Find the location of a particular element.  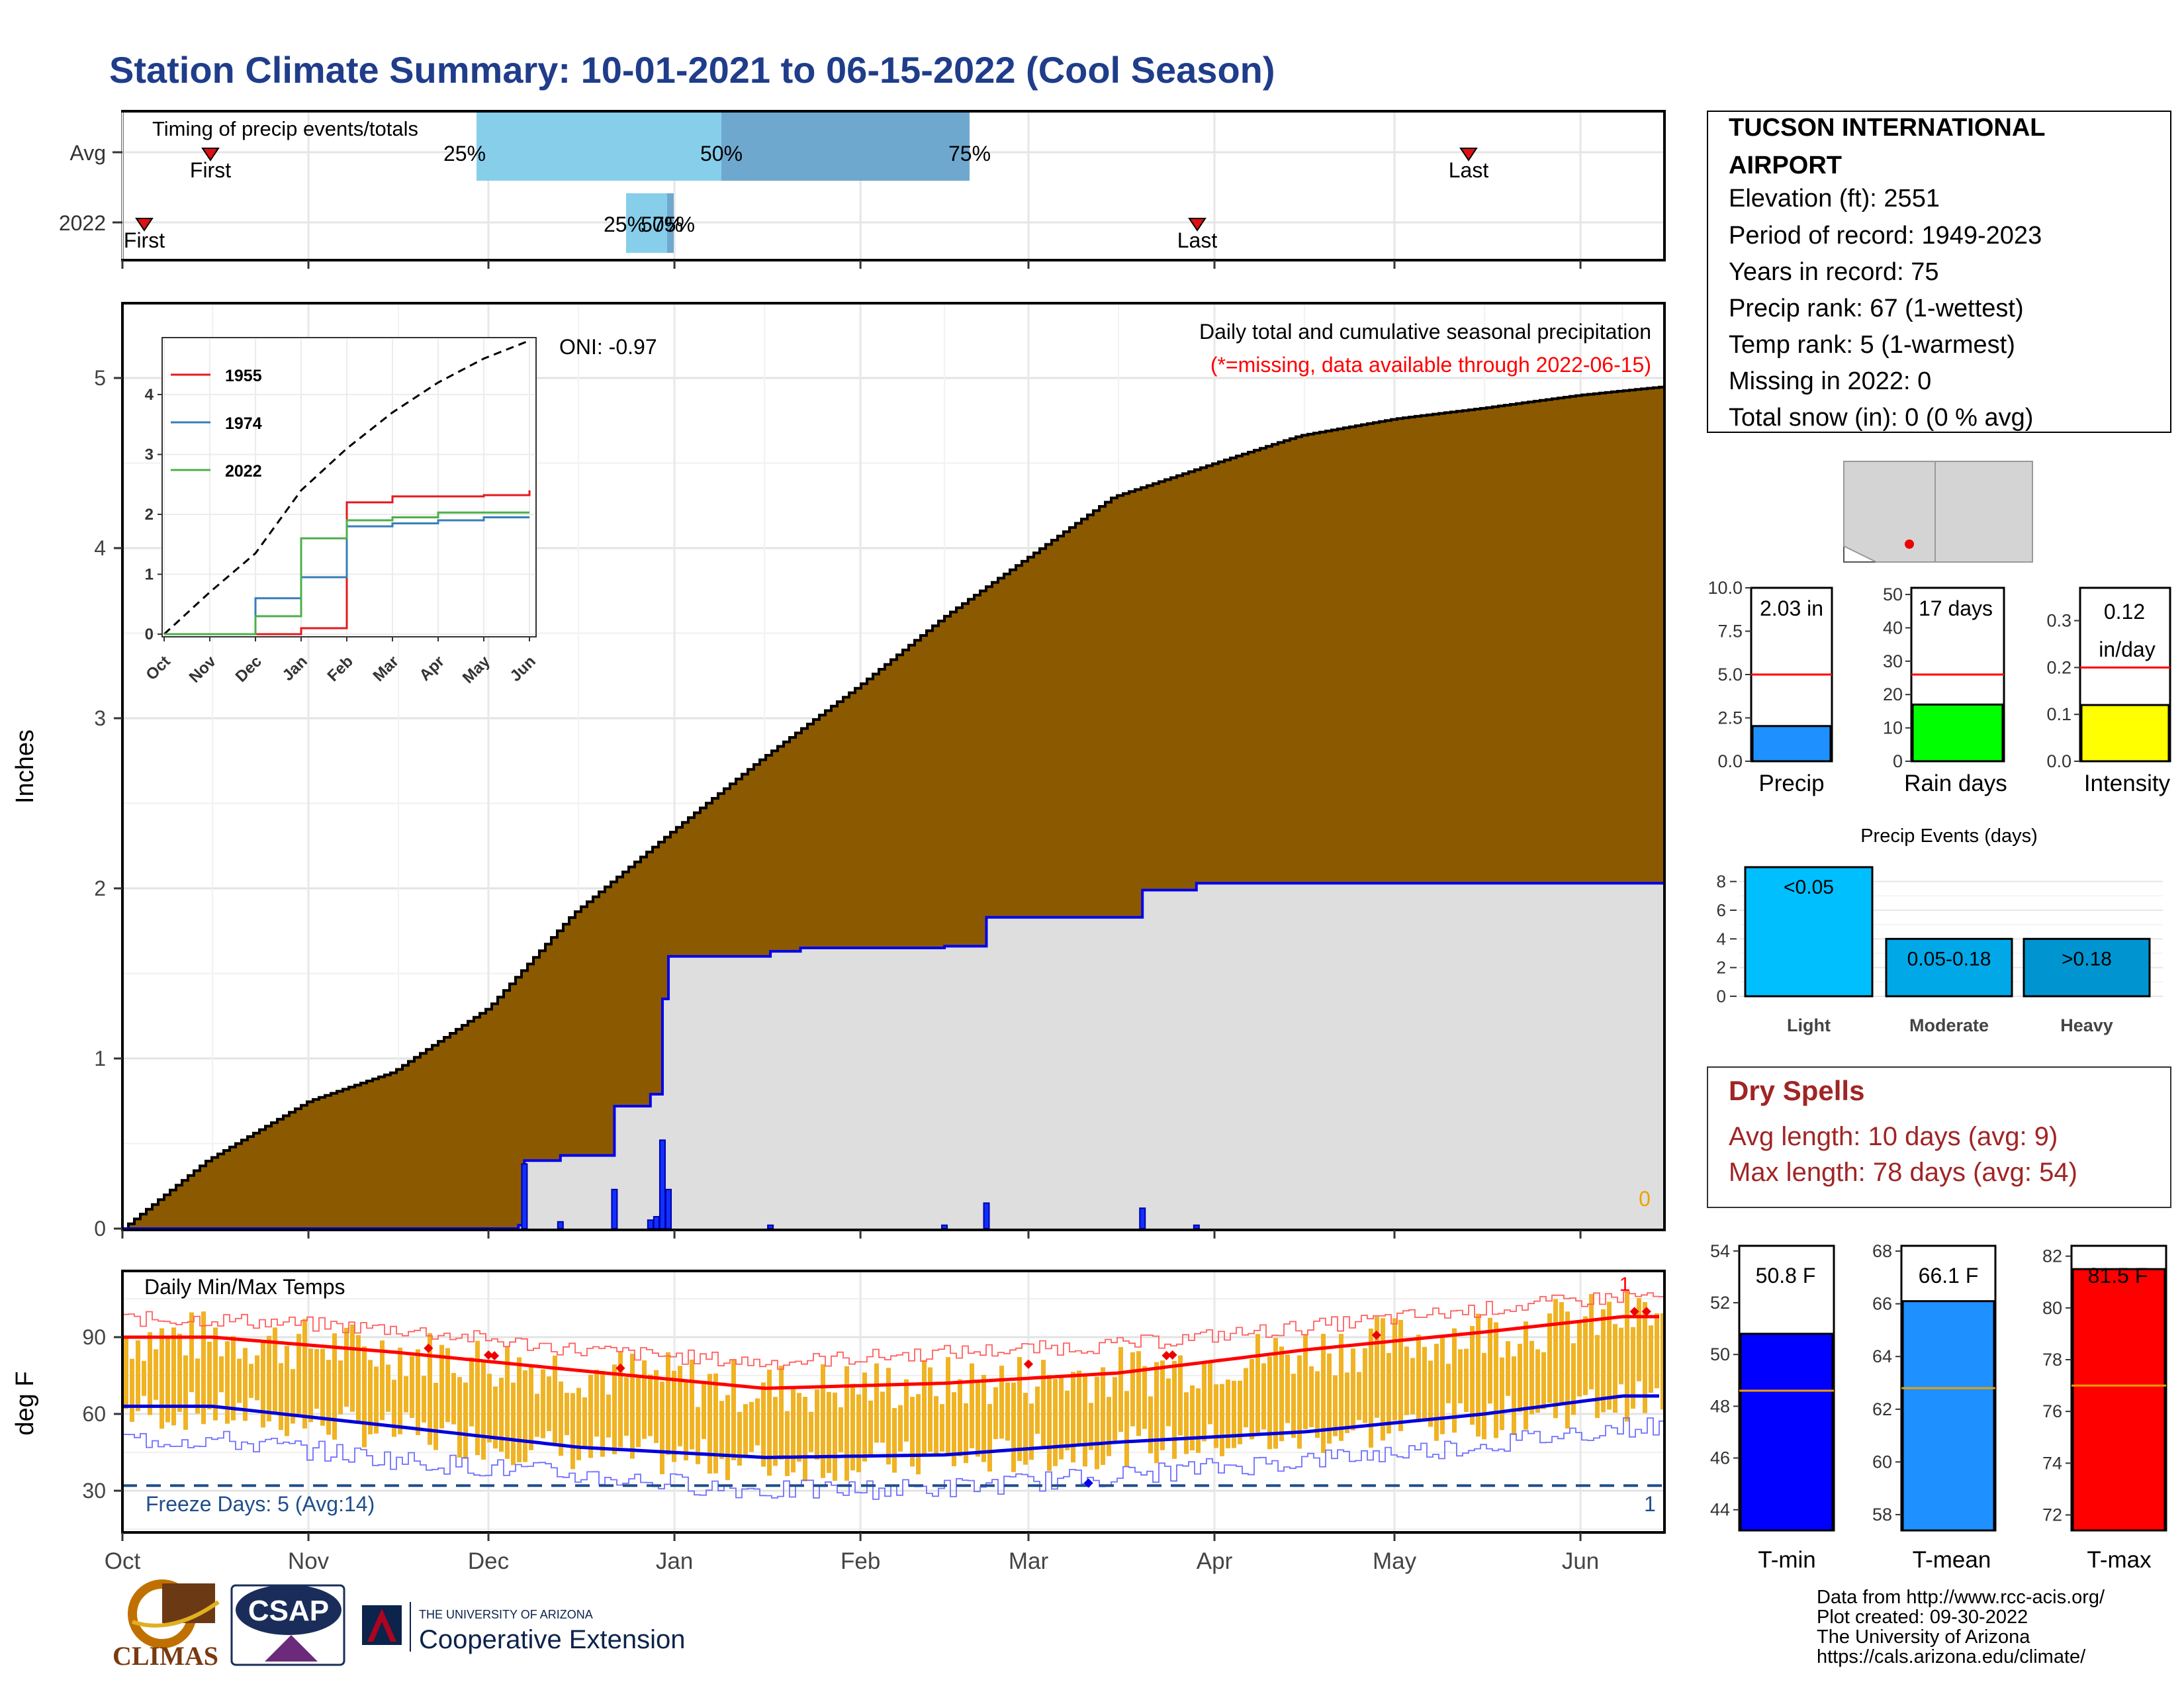

record-high-marker is located at coordinates (488, 1355).